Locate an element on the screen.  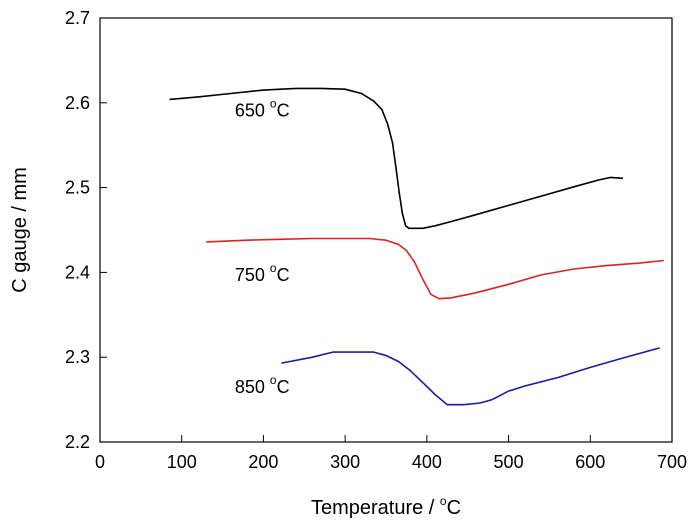
x-tick-label: 200 is located at coordinates (263, 462).